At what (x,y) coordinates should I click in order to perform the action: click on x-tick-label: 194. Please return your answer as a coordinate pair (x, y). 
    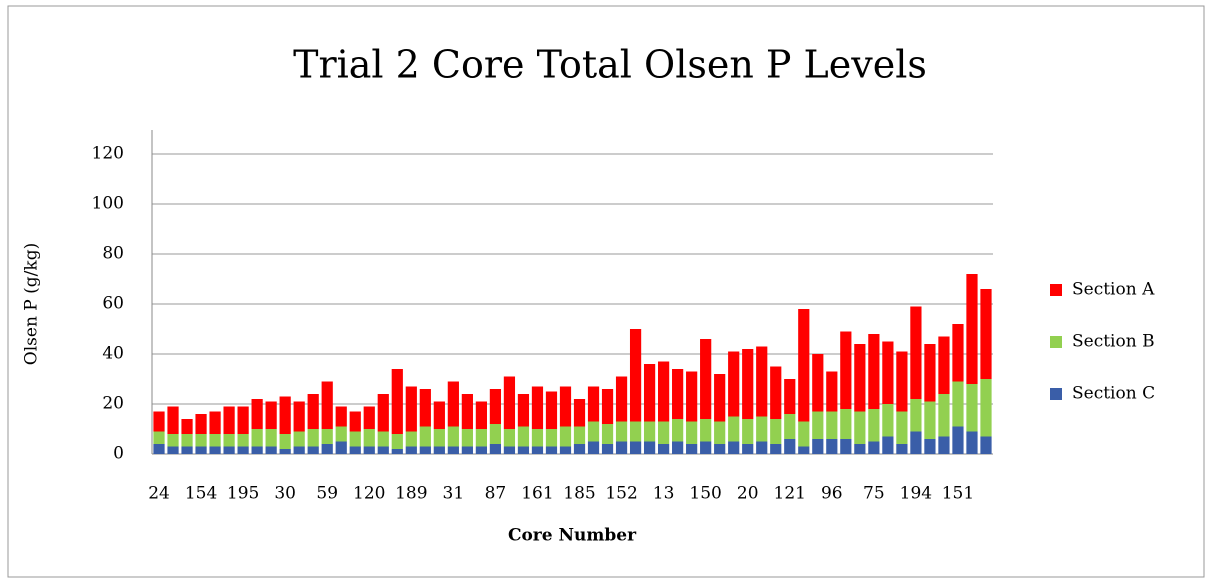
    Looking at the image, I should click on (916, 494).